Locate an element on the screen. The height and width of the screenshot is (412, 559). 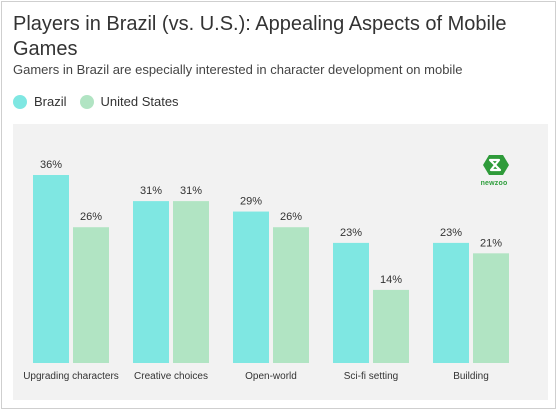
category-label-2: Open-world is located at coordinates (271, 376).